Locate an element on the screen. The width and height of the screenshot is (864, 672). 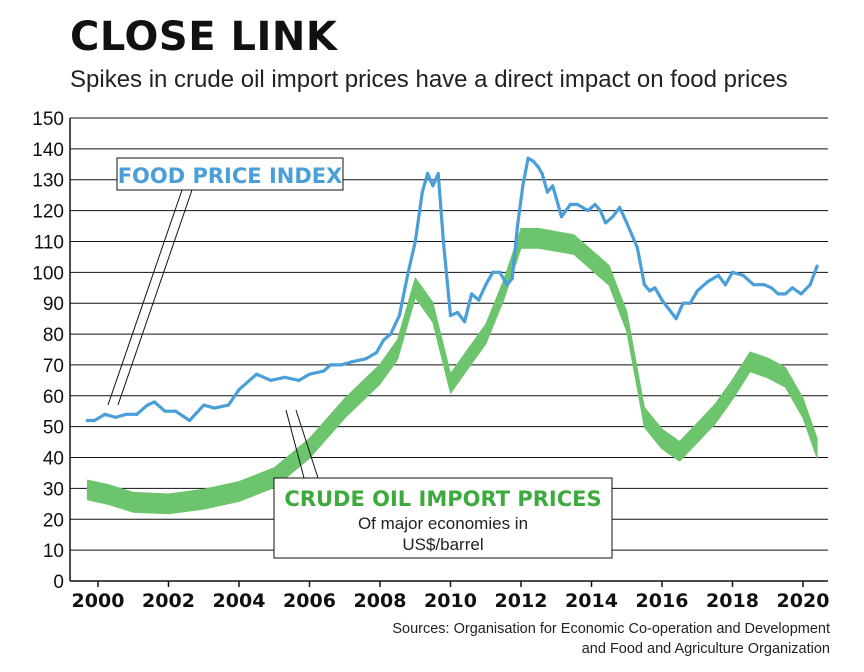
food-label: FOOD PRICE INDEX is located at coordinates (230, 176).